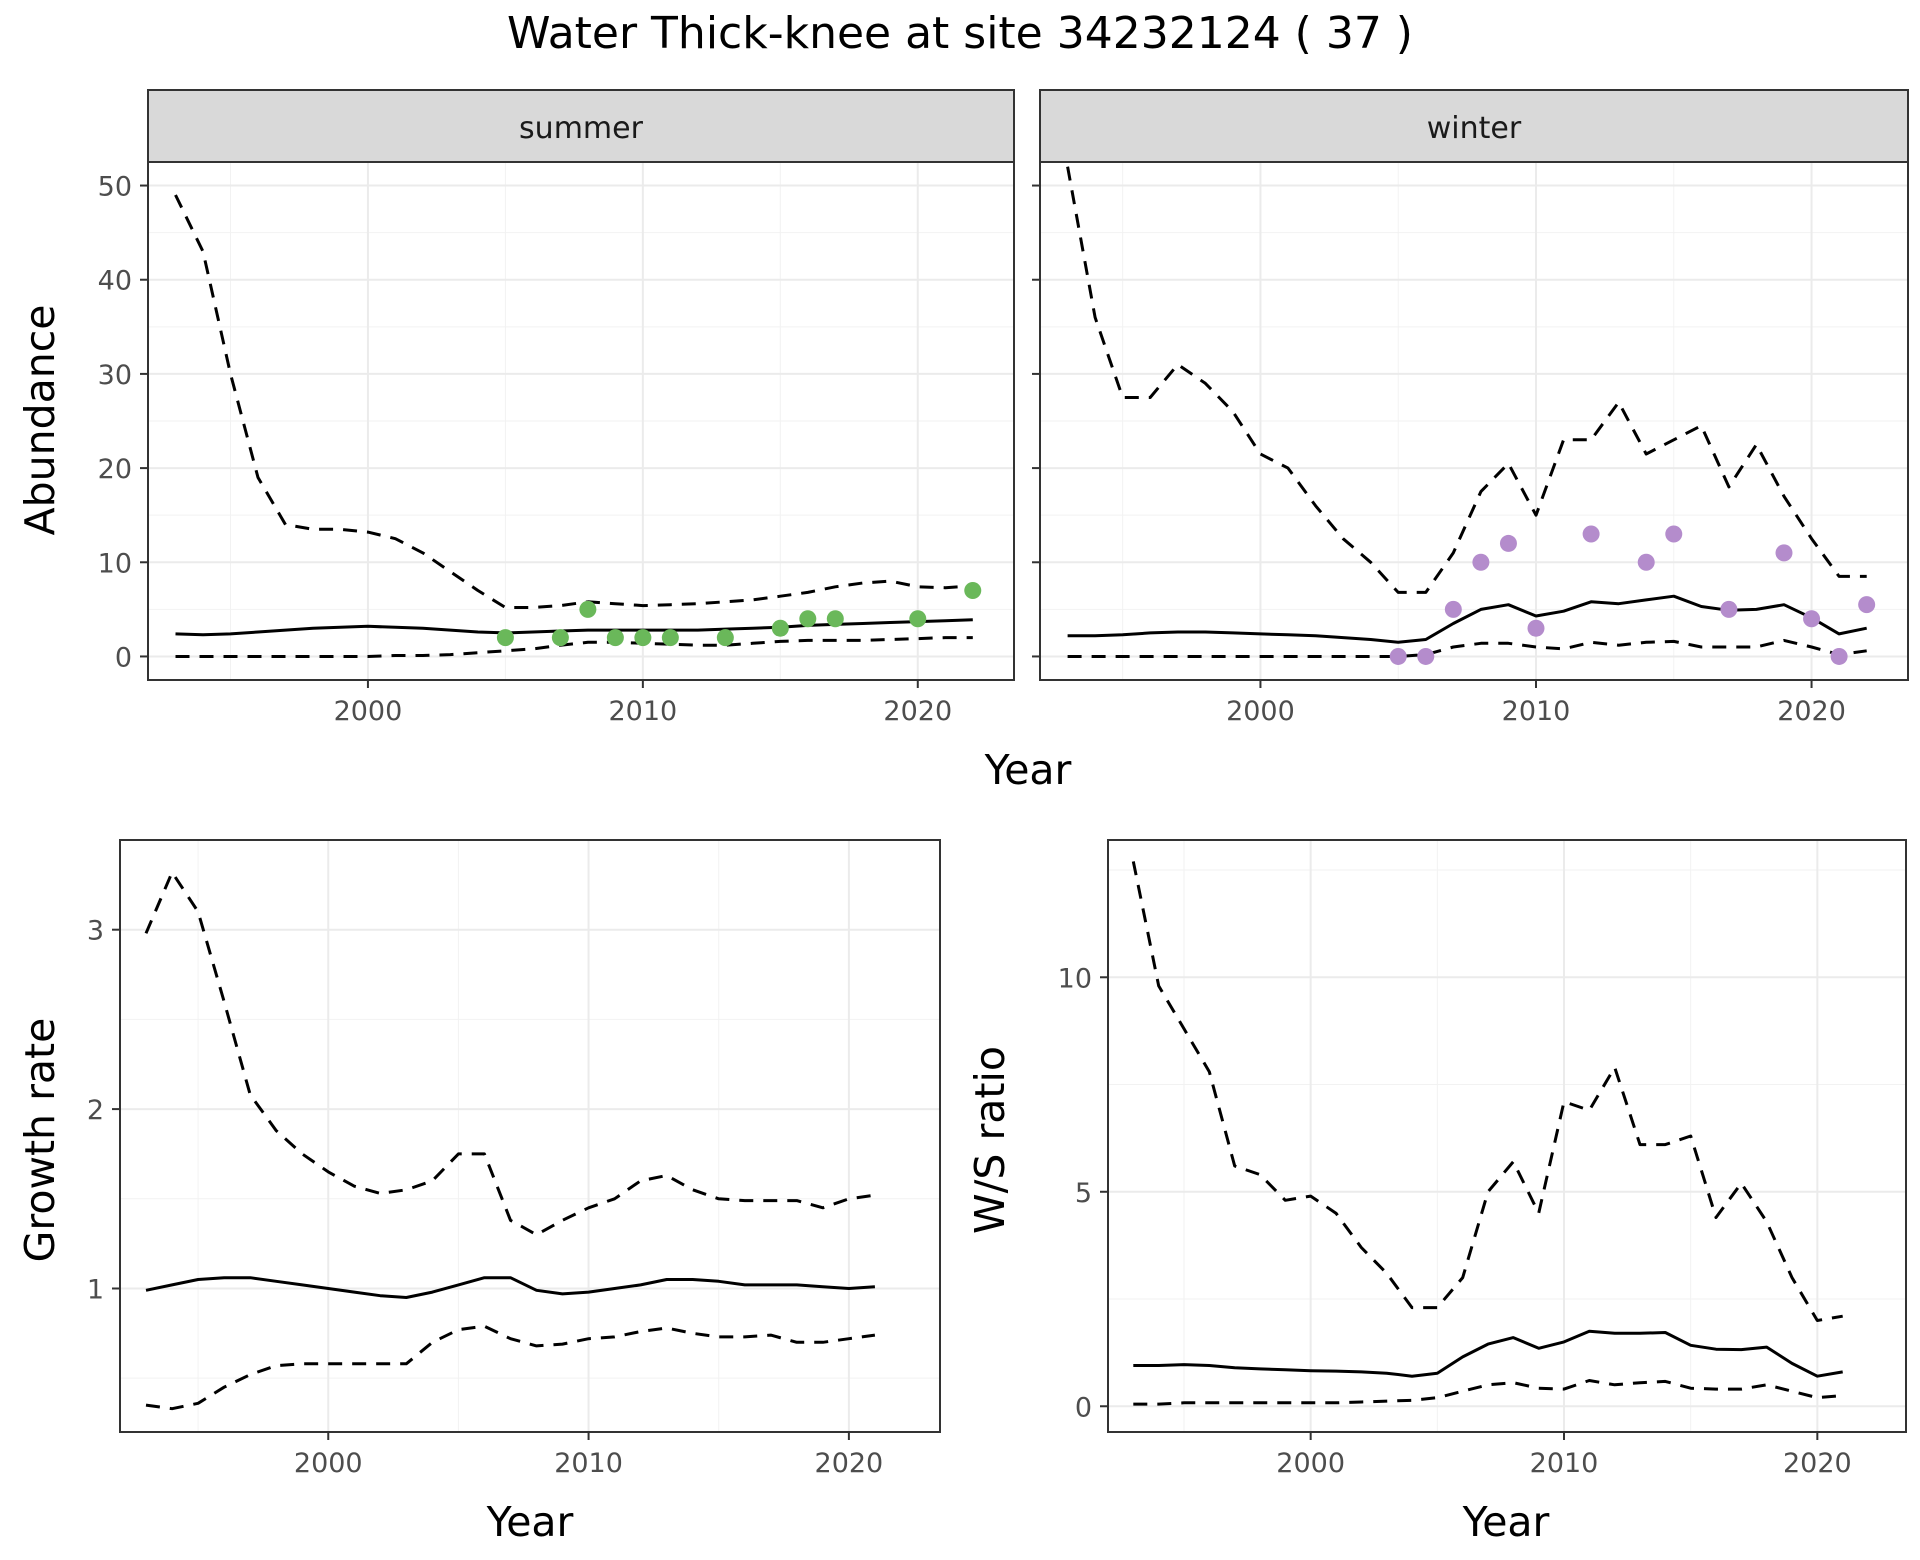 The height and width of the screenshot is (1560, 1920). Describe the element at coordinates (642, 711) in the screenshot. I see `summer-x-tick-label: 2010` at that location.